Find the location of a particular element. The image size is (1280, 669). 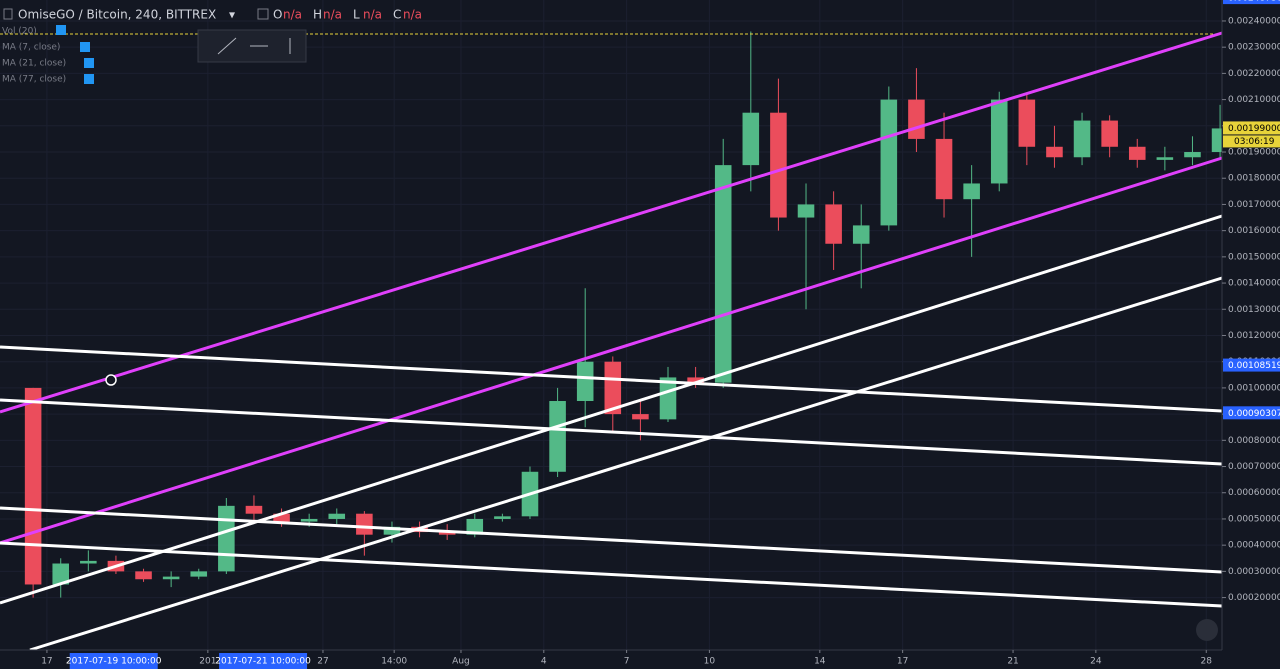

y-tick-label: 0.00040000 is located at coordinates (1254, 546).